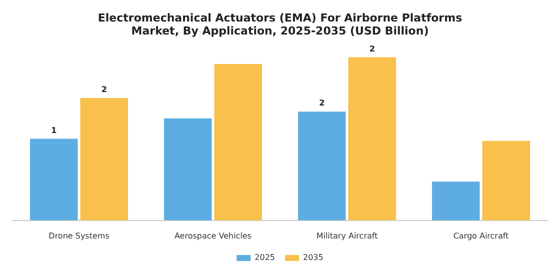 This screenshot has height=280, width=560. I want to click on legend-label: 2025, so click(264, 257).